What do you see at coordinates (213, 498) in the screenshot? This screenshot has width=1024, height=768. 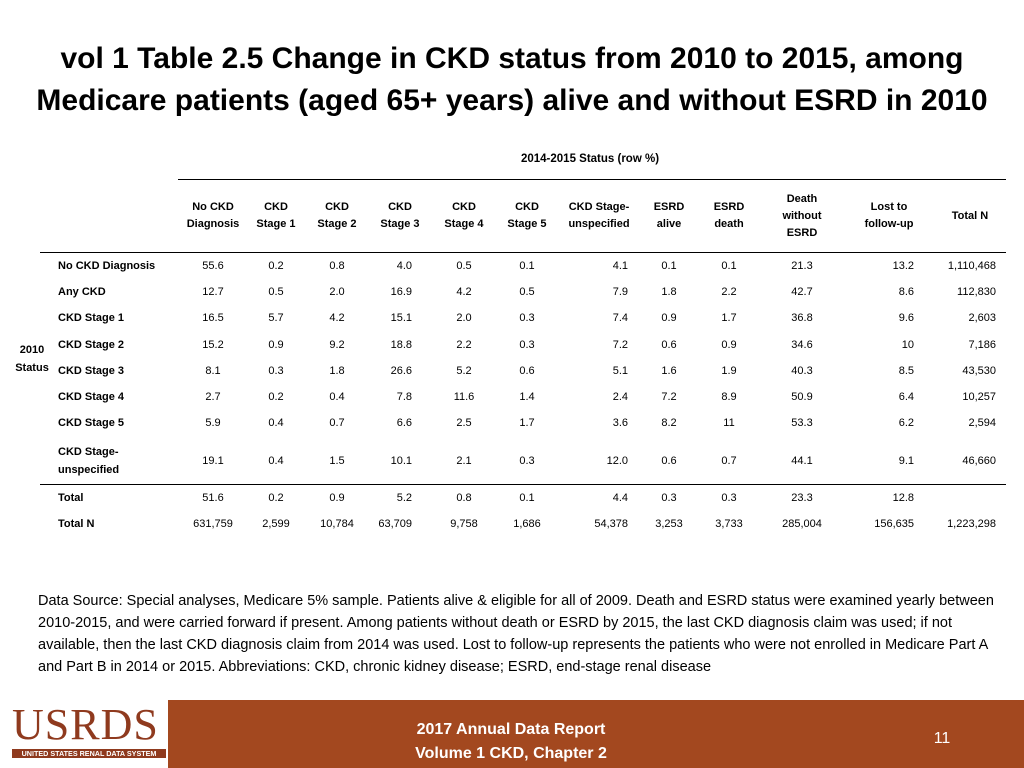 I see `table-cell: 51.6` at bounding box center [213, 498].